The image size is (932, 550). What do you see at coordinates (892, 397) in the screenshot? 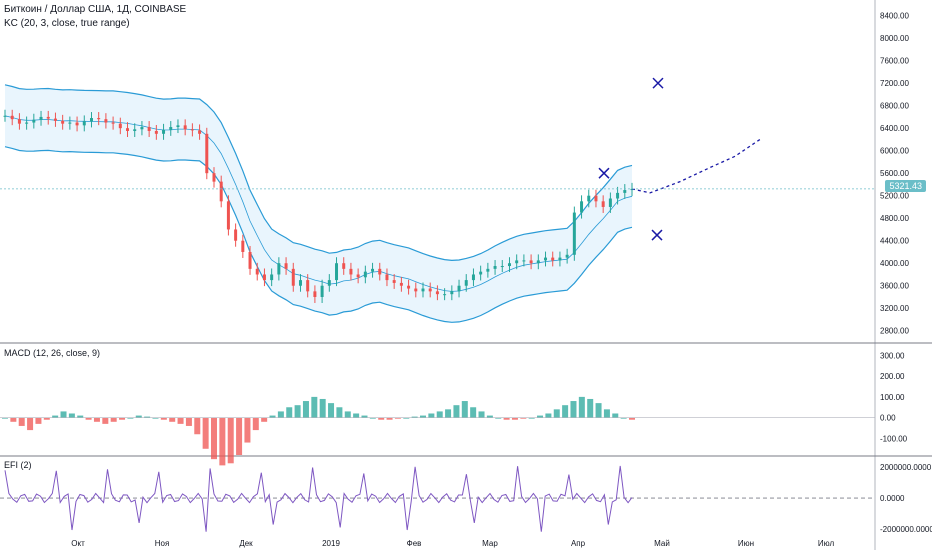
I see `macd-tick-label: 100.00` at bounding box center [892, 397].